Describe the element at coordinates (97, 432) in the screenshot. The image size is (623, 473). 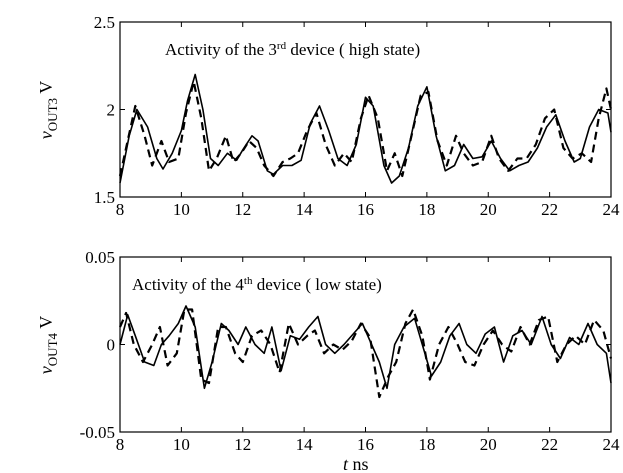
I see `y-tick-label: -0.05` at that location.